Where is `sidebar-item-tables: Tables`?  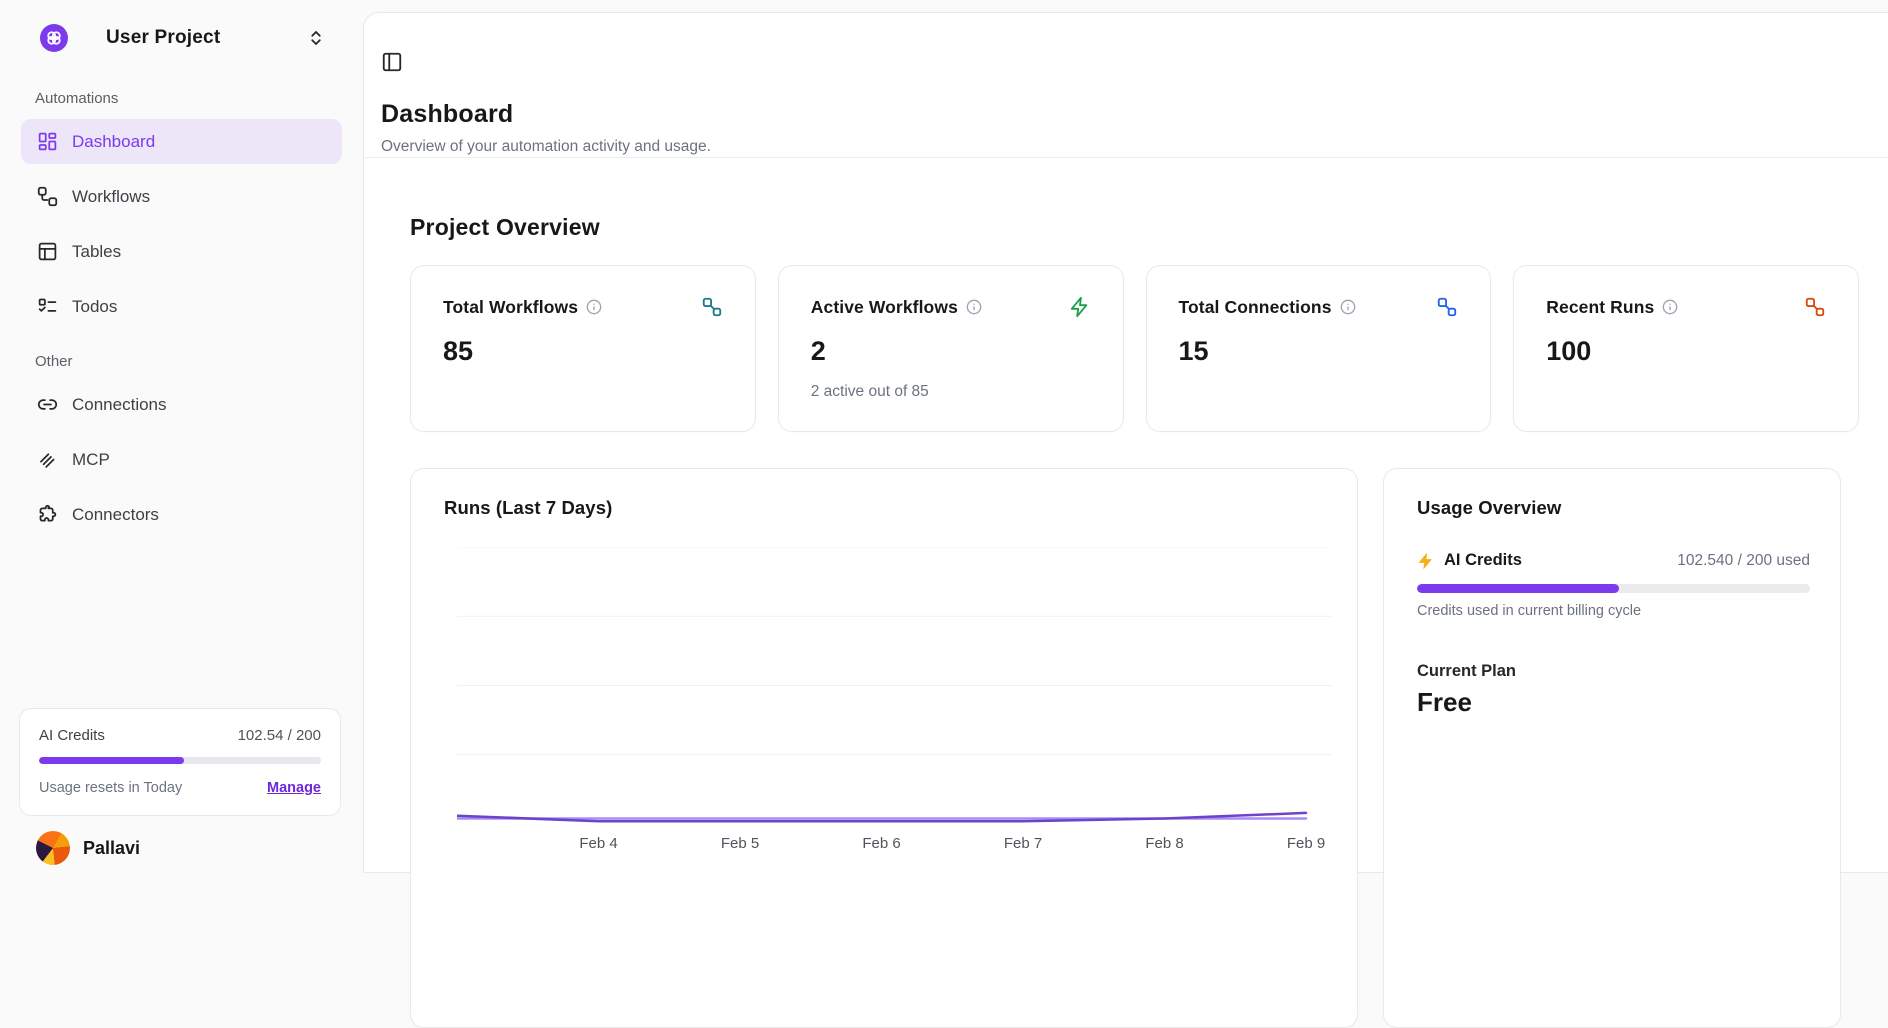
sidebar-item-tables: Tables is located at coordinates (181, 251).